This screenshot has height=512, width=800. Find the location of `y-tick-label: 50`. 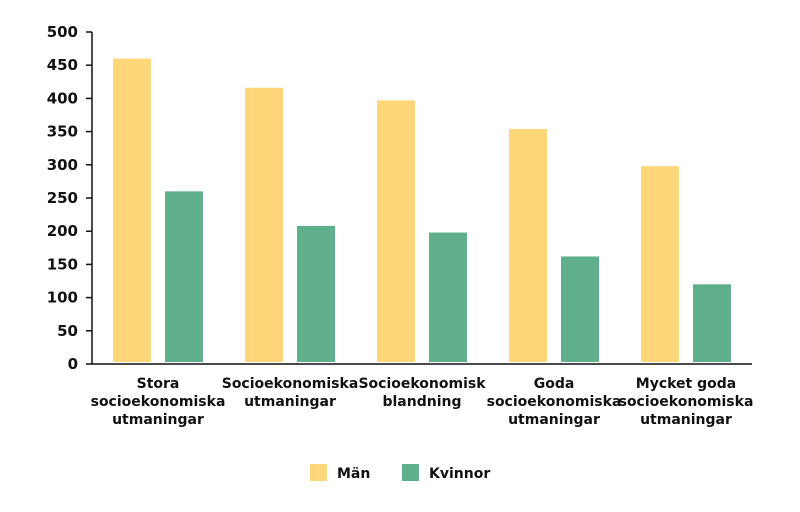

y-tick-label: 50 is located at coordinates (67, 331).